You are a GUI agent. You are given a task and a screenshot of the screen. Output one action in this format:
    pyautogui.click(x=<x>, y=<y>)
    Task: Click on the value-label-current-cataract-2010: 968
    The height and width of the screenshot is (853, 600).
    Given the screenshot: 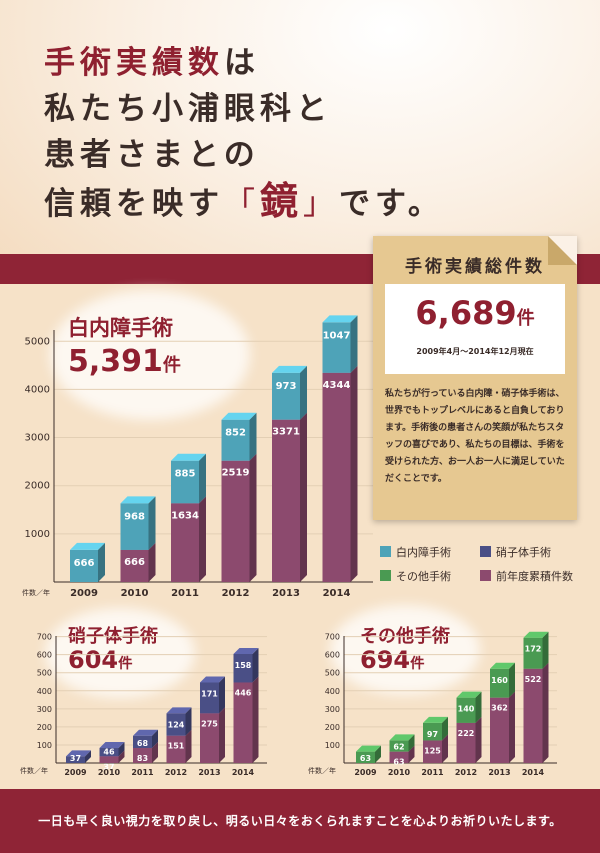 What is the action you would take?
    pyautogui.click(x=134, y=516)
    